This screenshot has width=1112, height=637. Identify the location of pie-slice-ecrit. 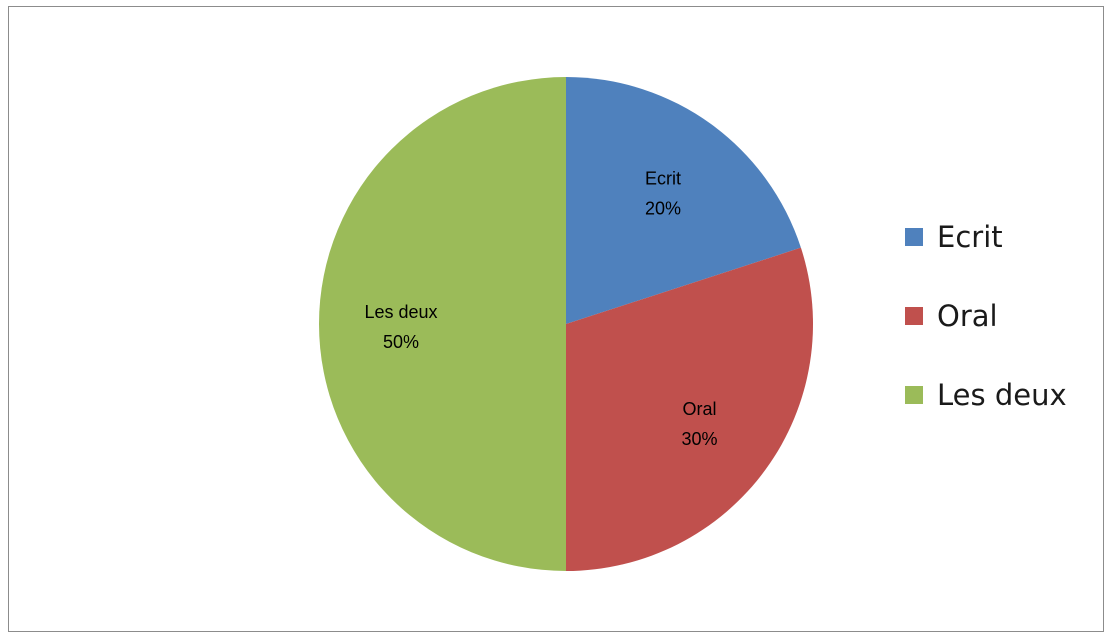
(683, 200).